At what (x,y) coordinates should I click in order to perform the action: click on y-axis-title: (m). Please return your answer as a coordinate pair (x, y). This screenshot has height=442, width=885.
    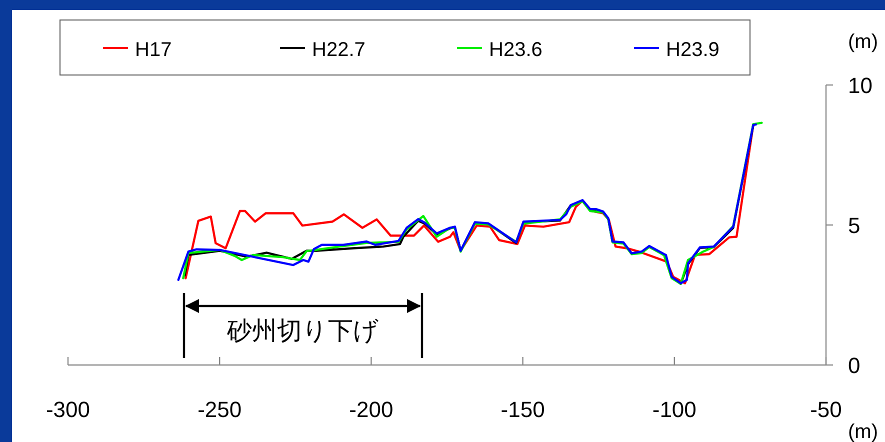
    Looking at the image, I should click on (863, 42).